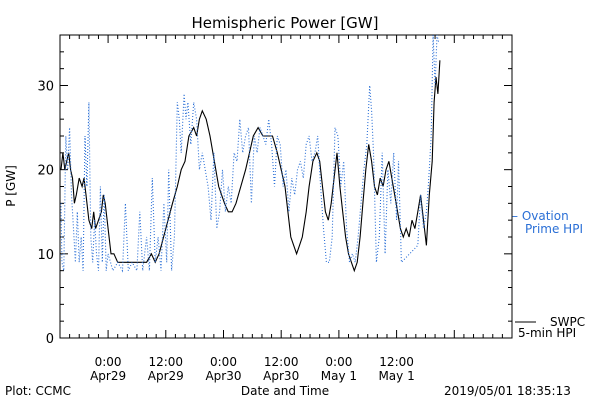  I want to click on y-tick-label: 0, so click(50, 339).